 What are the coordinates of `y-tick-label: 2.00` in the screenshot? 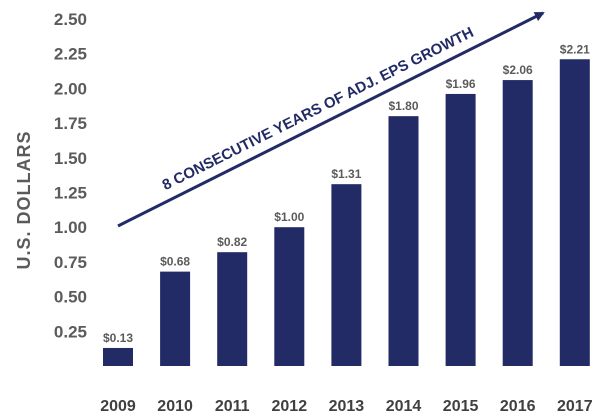 It's located at (70, 88).